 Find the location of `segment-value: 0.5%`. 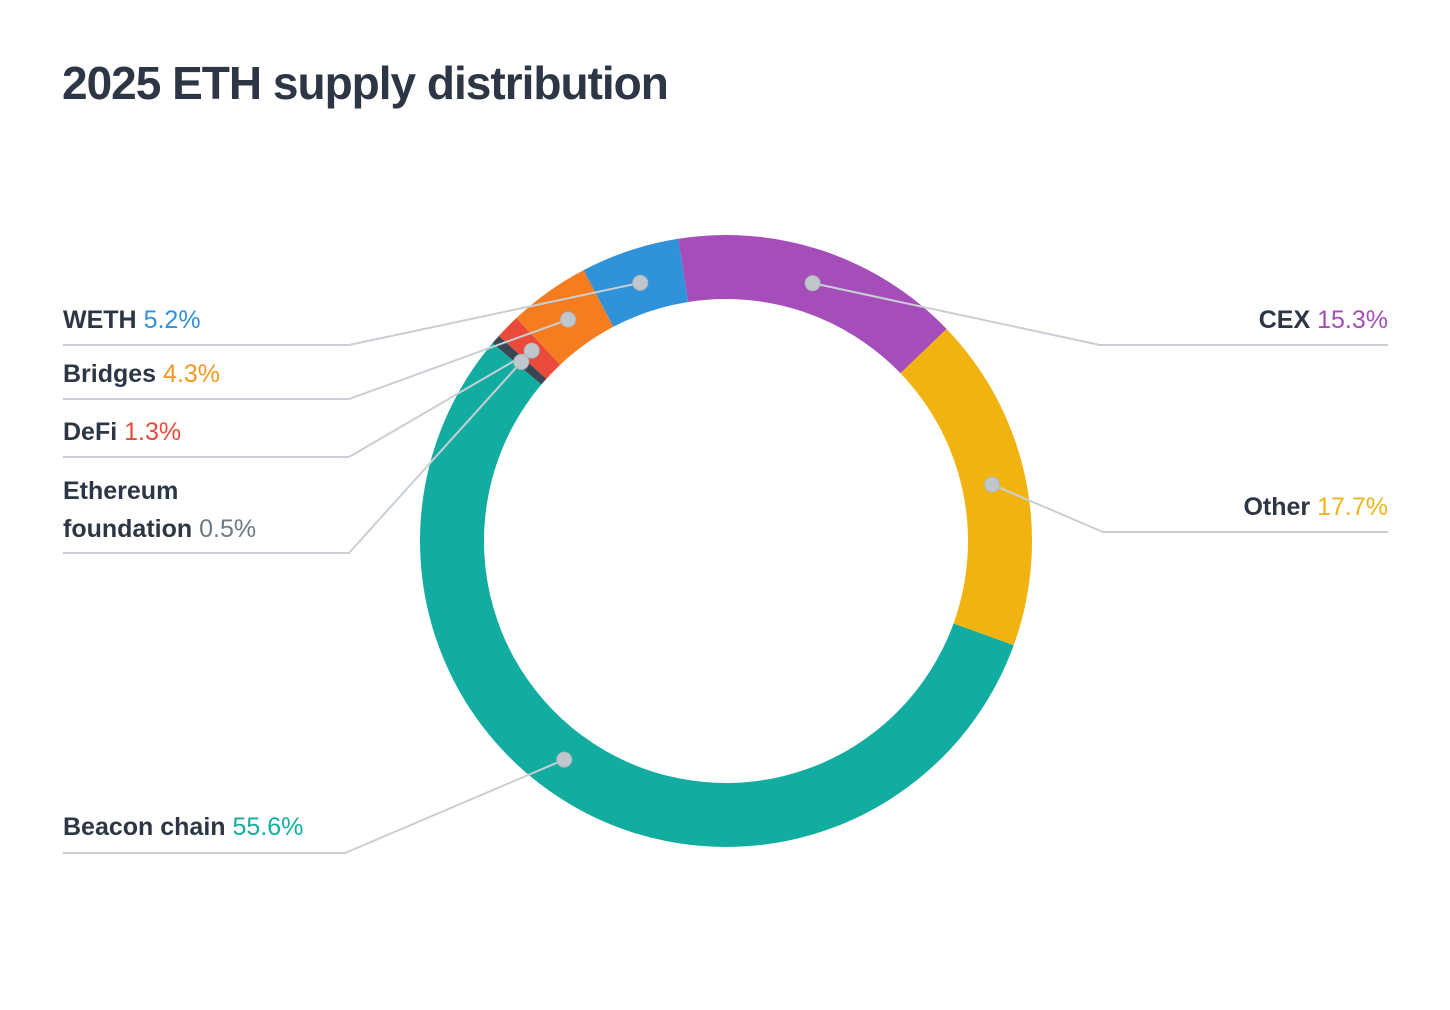

segment-value: 0.5% is located at coordinates (228, 529).